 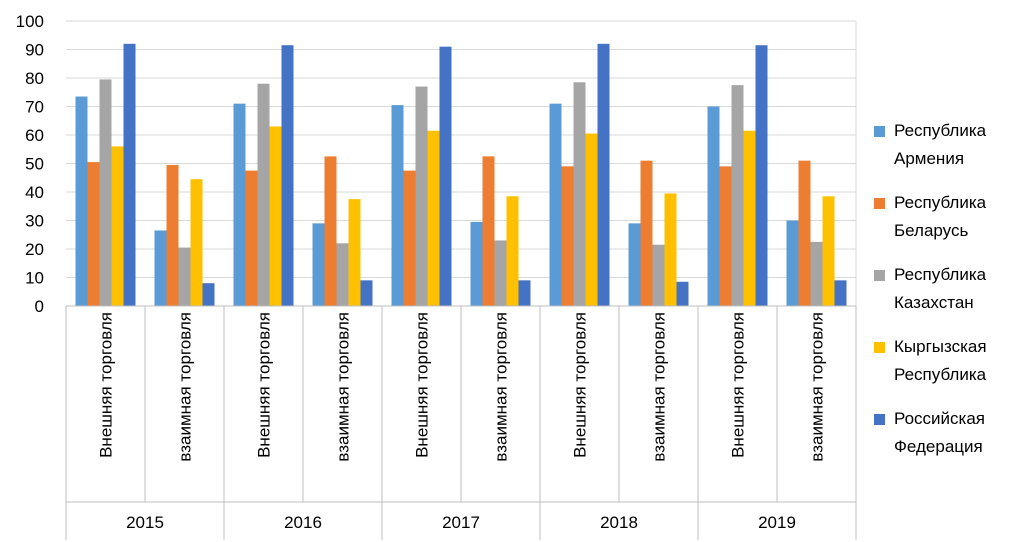 What do you see at coordinates (461, 522) in the screenshot?
I see `x-year-label: 2017` at bounding box center [461, 522].